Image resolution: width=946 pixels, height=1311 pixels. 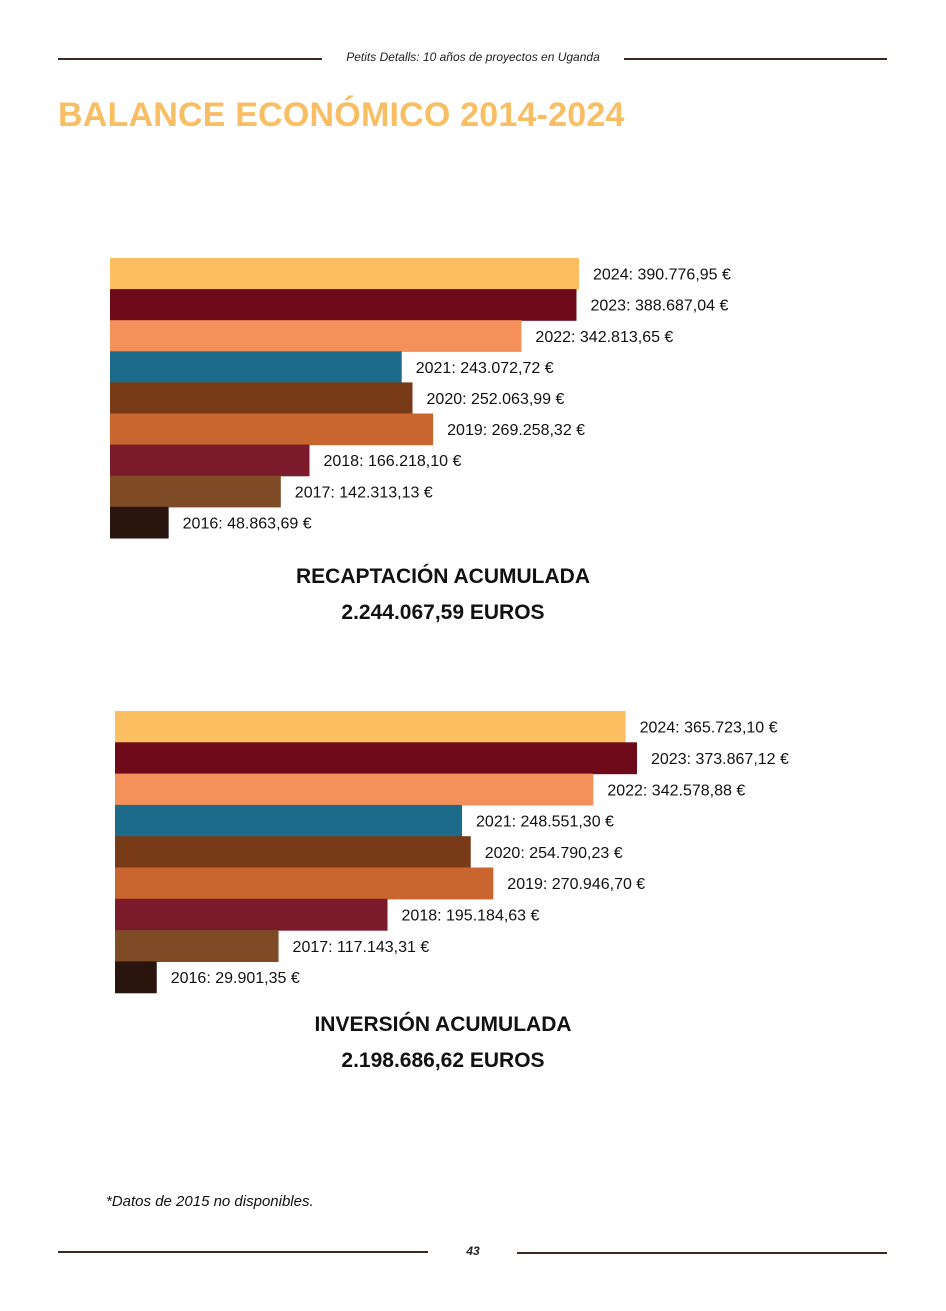 What do you see at coordinates (473, 1251) in the screenshot?
I see `page-number: 43` at bounding box center [473, 1251].